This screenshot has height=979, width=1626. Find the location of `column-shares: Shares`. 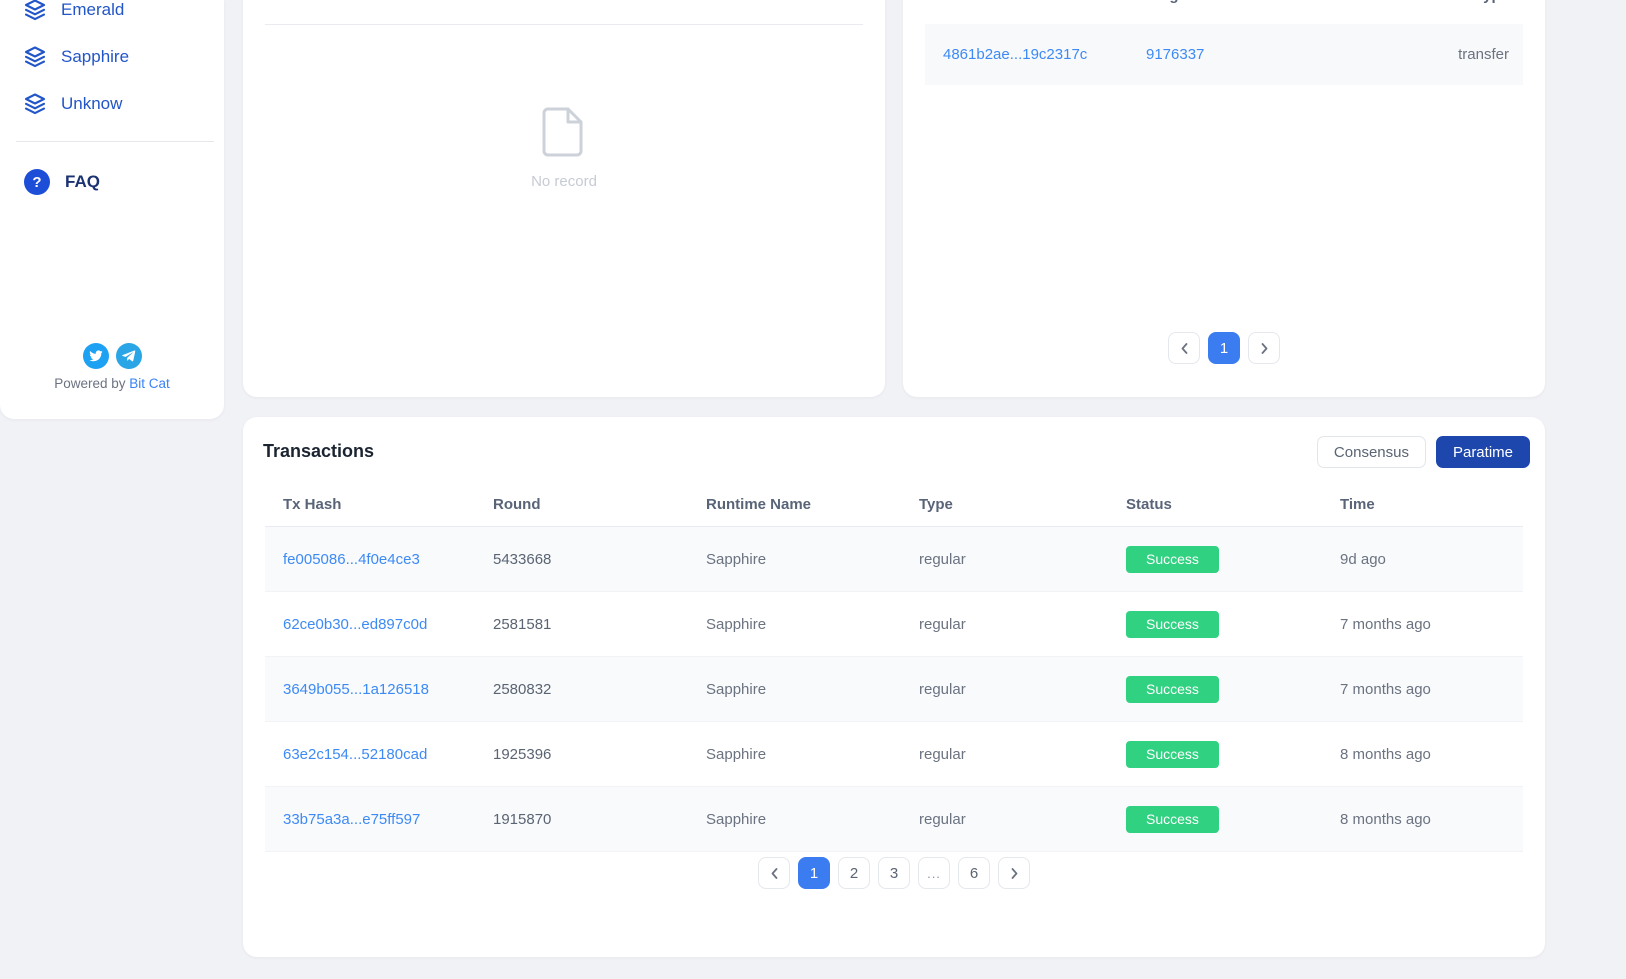

column-shares: Shares is located at coordinates (565, 4).